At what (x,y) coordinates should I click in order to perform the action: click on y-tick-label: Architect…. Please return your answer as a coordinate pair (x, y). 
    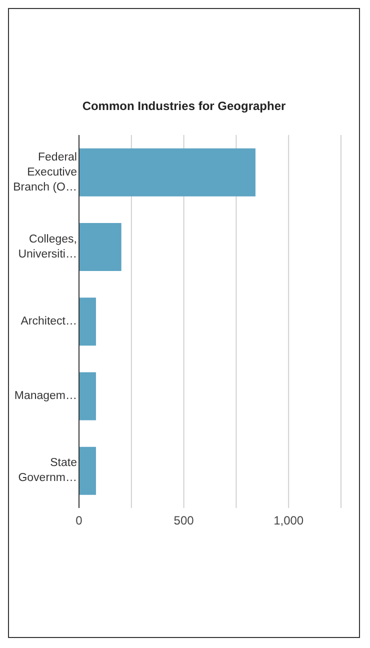
    Looking at the image, I should click on (48, 322).